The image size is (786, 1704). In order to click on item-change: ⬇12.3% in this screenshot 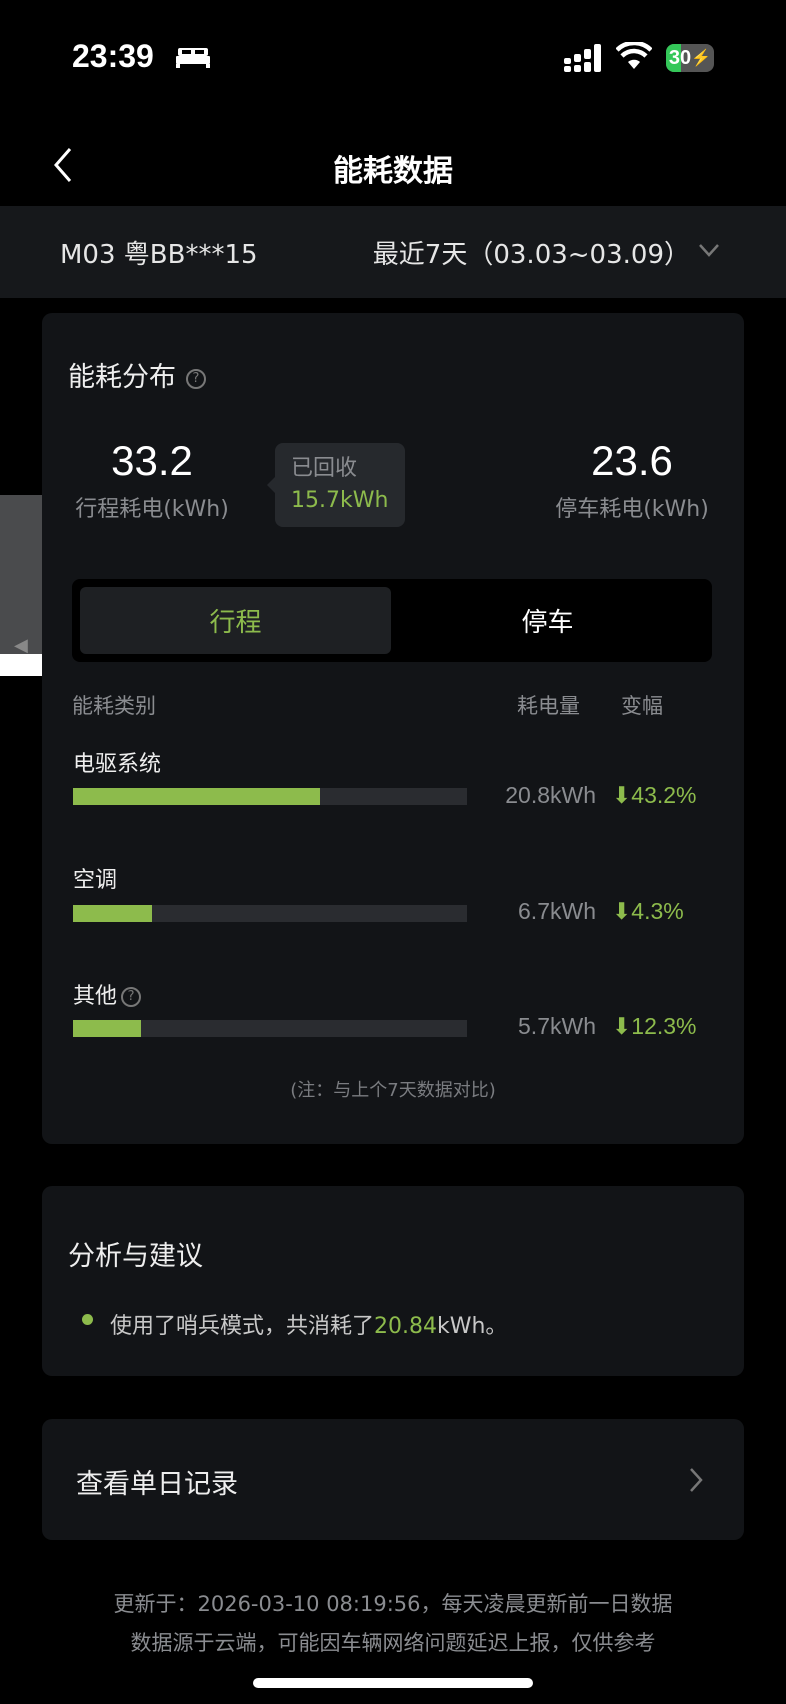, I will do `click(654, 1026)`.